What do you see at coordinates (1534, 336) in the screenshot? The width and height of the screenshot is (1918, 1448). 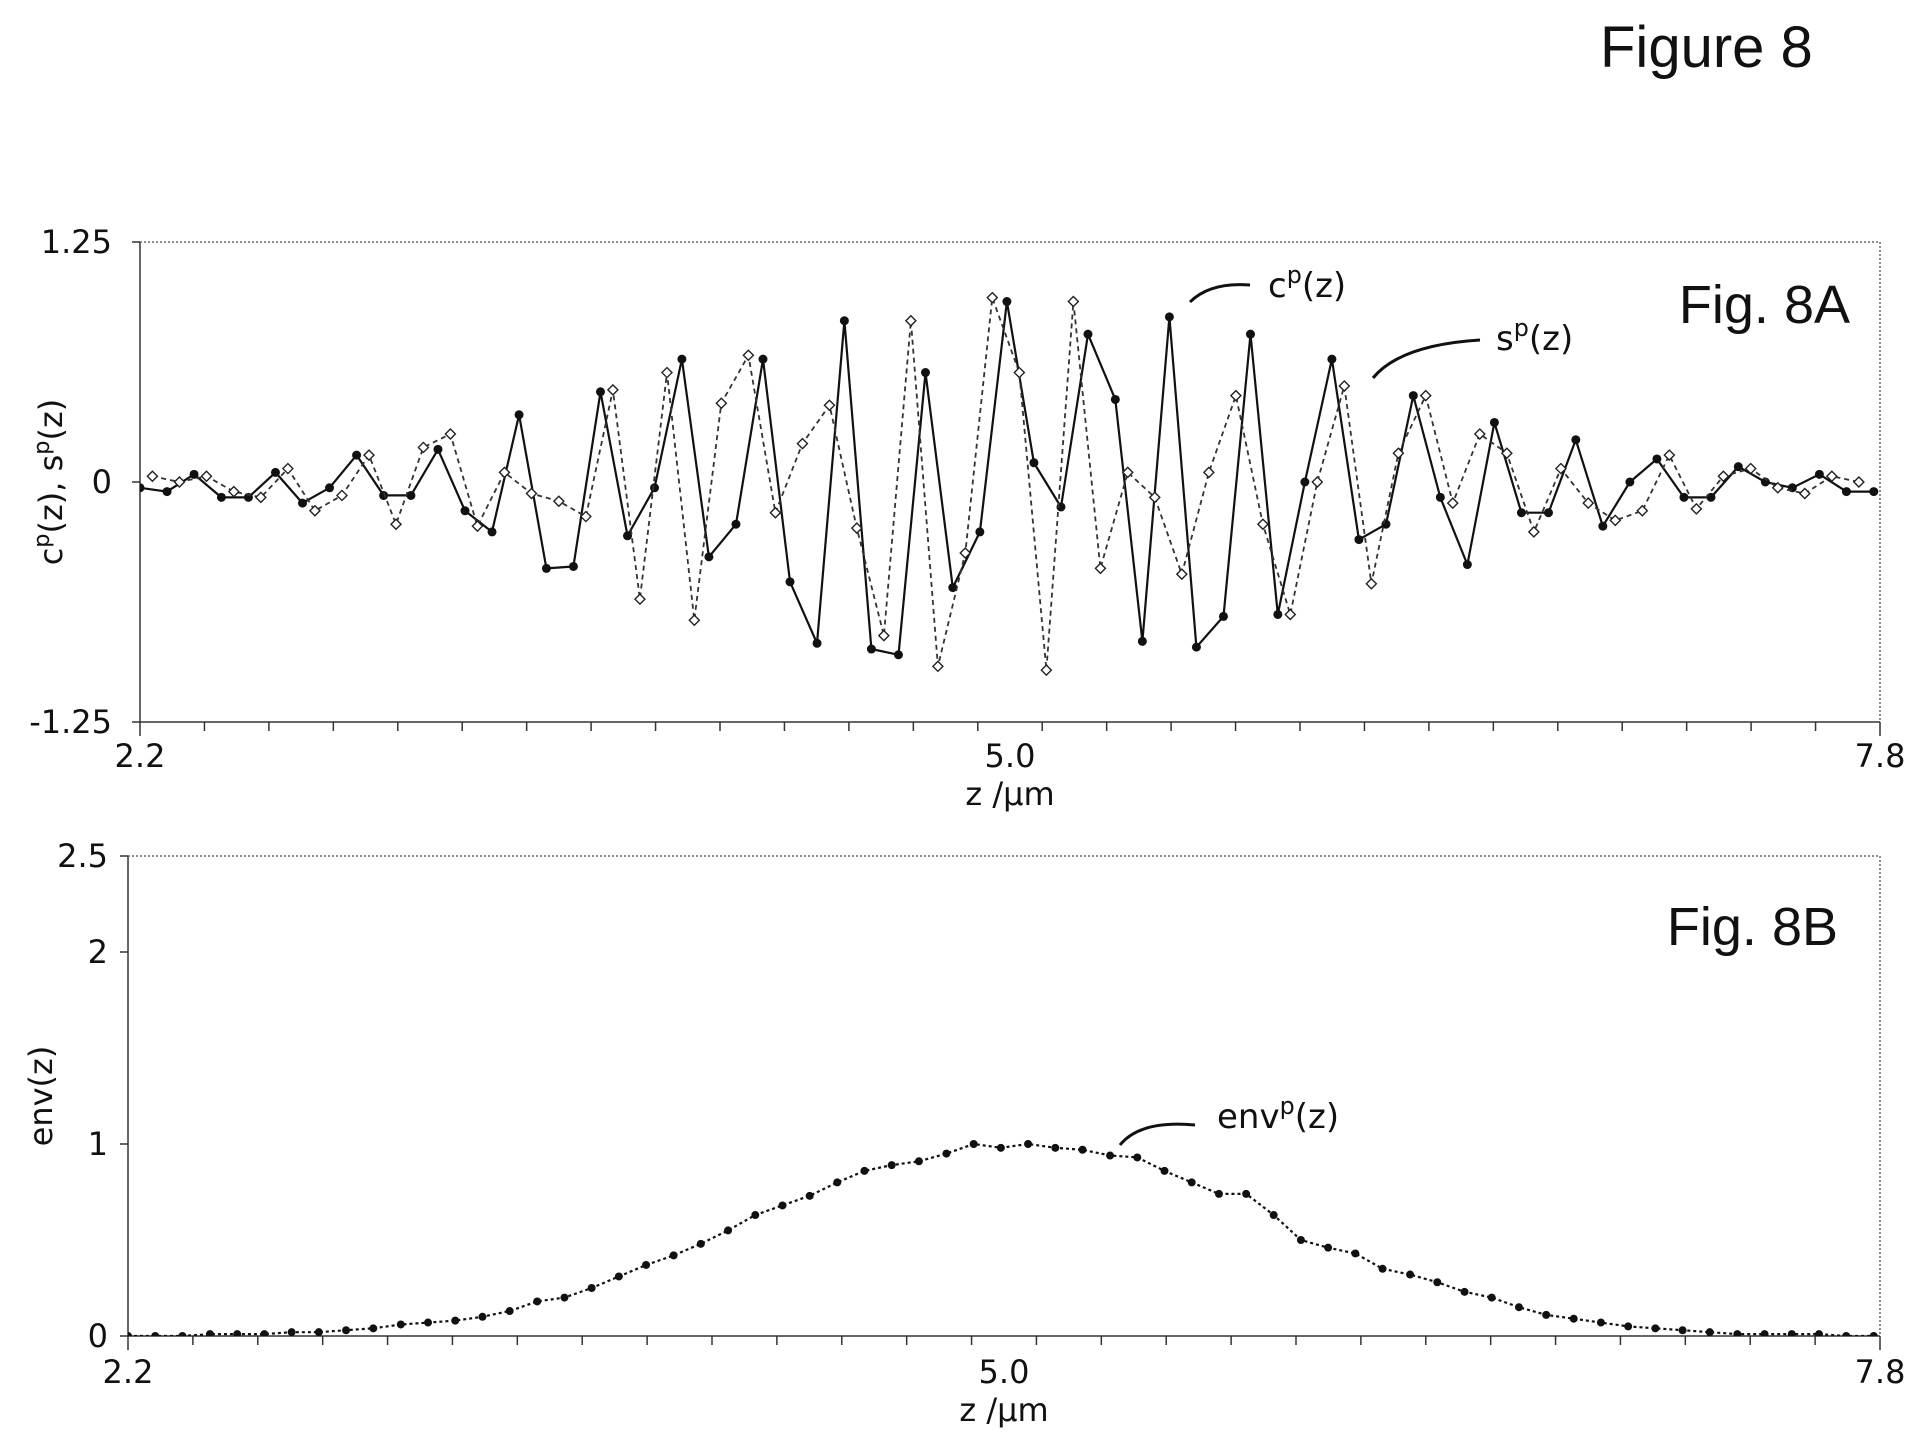 I see `series-annotation: sp(z)` at bounding box center [1534, 336].